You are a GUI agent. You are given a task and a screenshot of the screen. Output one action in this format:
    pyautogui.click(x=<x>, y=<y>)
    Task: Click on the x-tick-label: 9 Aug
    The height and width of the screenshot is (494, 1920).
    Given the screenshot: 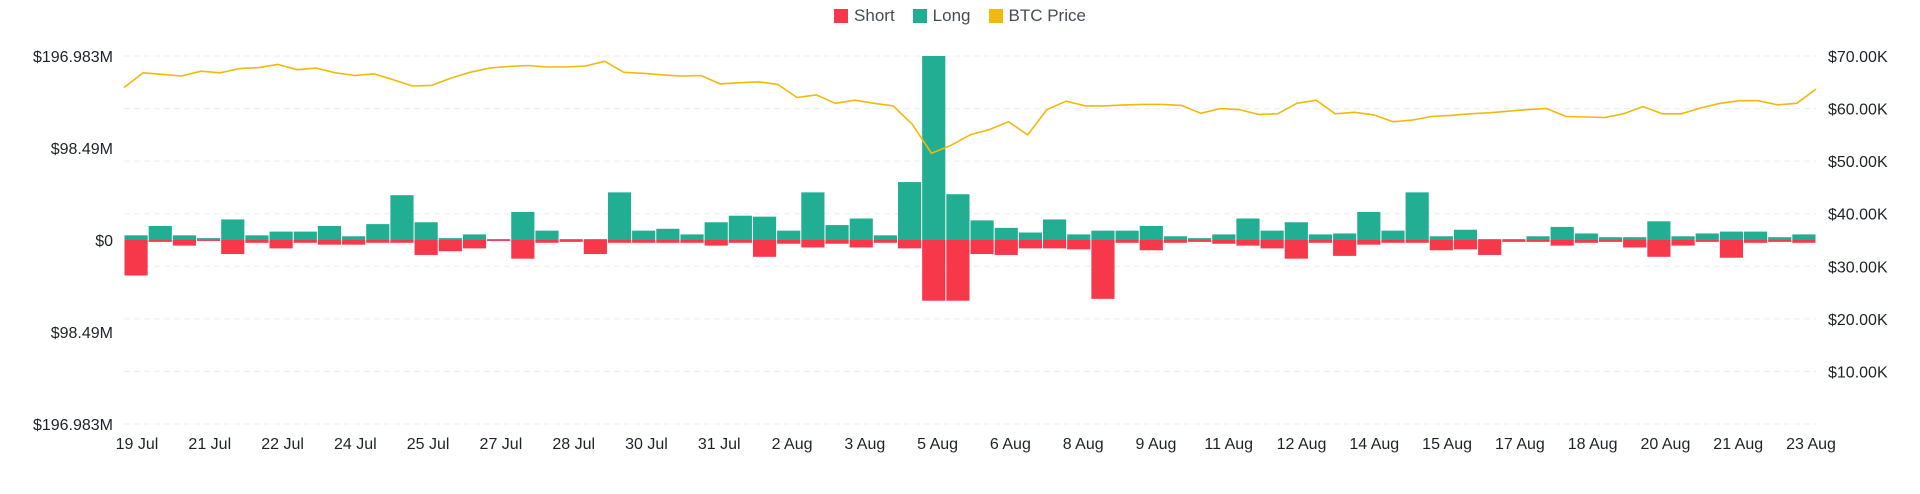 What is the action you would take?
    pyautogui.click(x=1155, y=444)
    